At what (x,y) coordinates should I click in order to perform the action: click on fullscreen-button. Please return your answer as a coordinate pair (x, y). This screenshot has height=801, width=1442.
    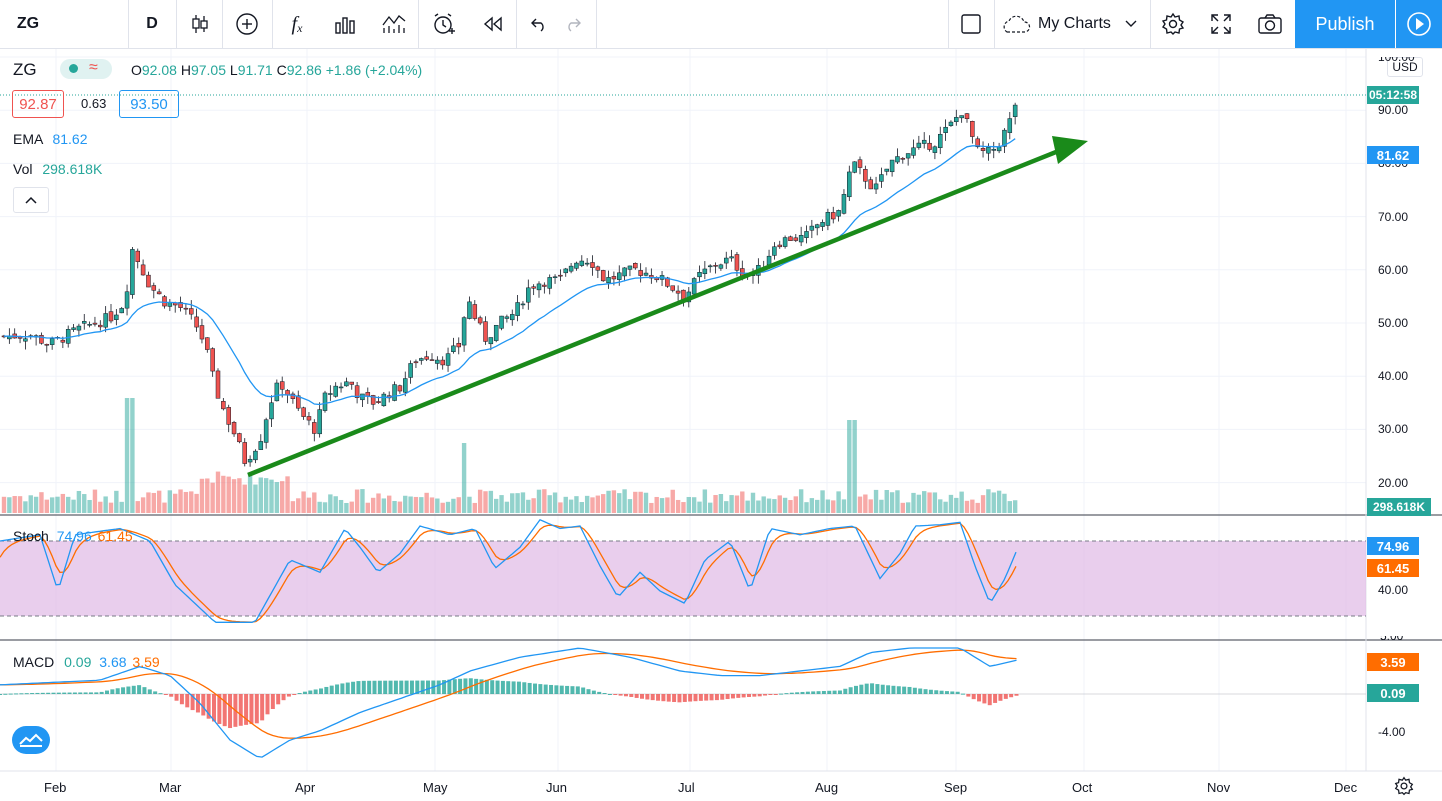
    Looking at the image, I should click on (1221, 24).